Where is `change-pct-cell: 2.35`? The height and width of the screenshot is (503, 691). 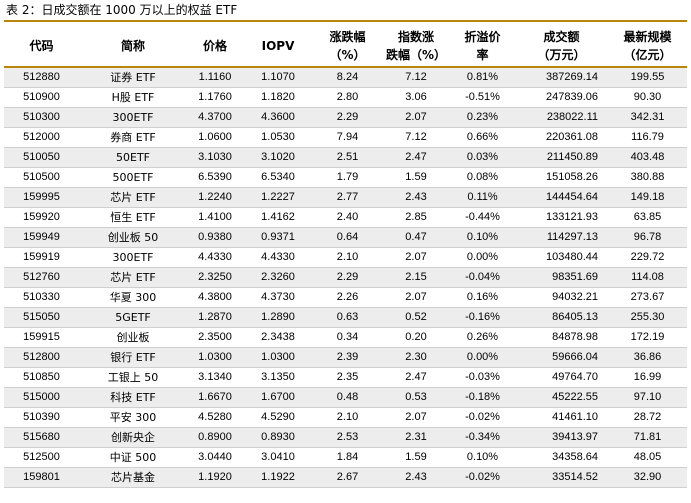 change-pct-cell: 2.35 is located at coordinates (347, 377).